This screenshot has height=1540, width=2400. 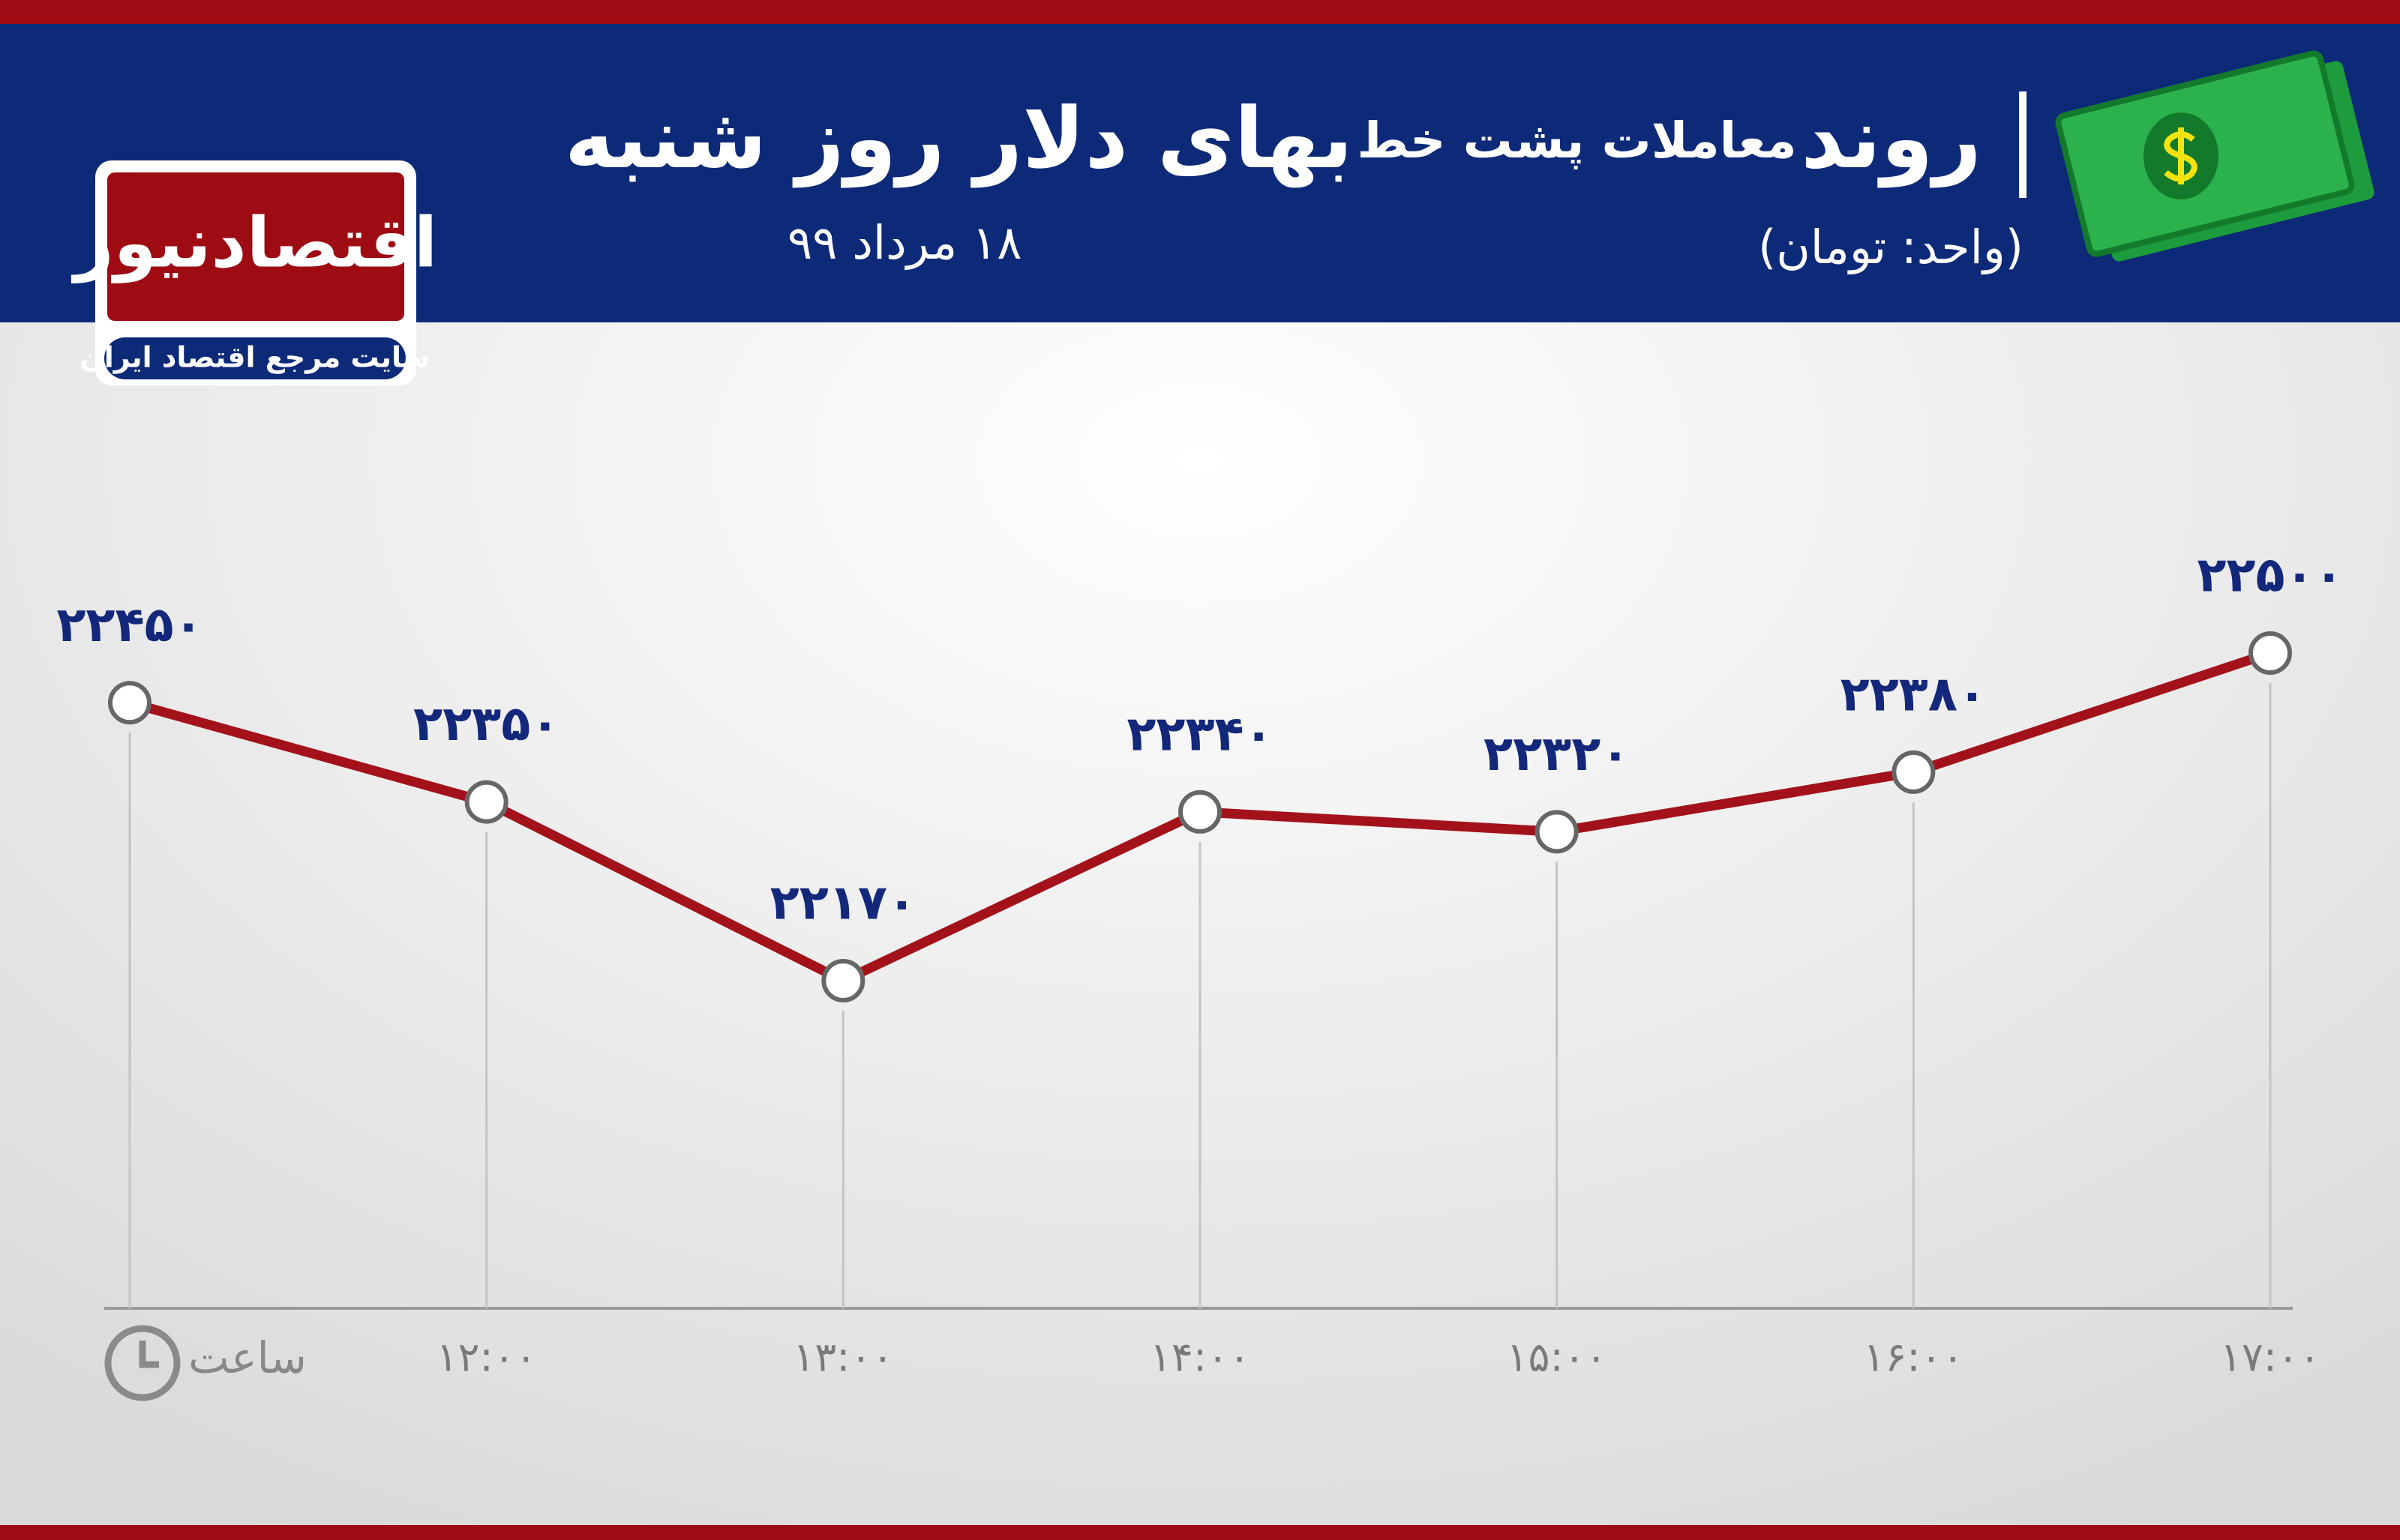 What do you see at coordinates (843, 903) in the screenshot?
I see `value-label: ۲۲۱۷۰` at bounding box center [843, 903].